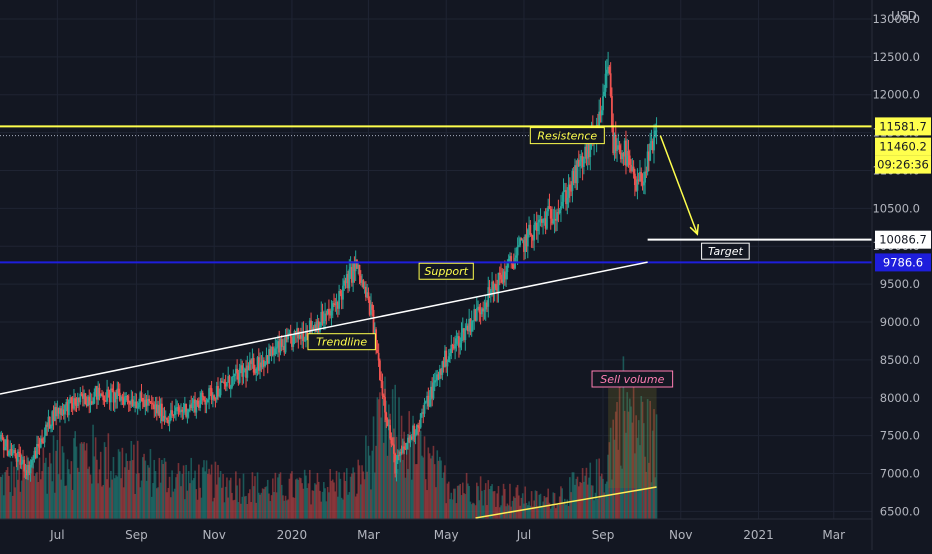 The image size is (932, 554). What do you see at coordinates (566, 502) in the screenshot?
I see `volume-trendline` at bounding box center [566, 502].